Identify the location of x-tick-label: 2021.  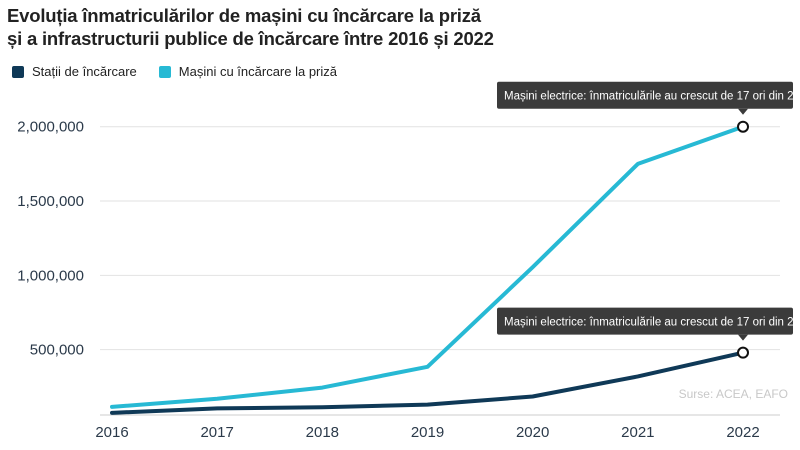
(637, 432).